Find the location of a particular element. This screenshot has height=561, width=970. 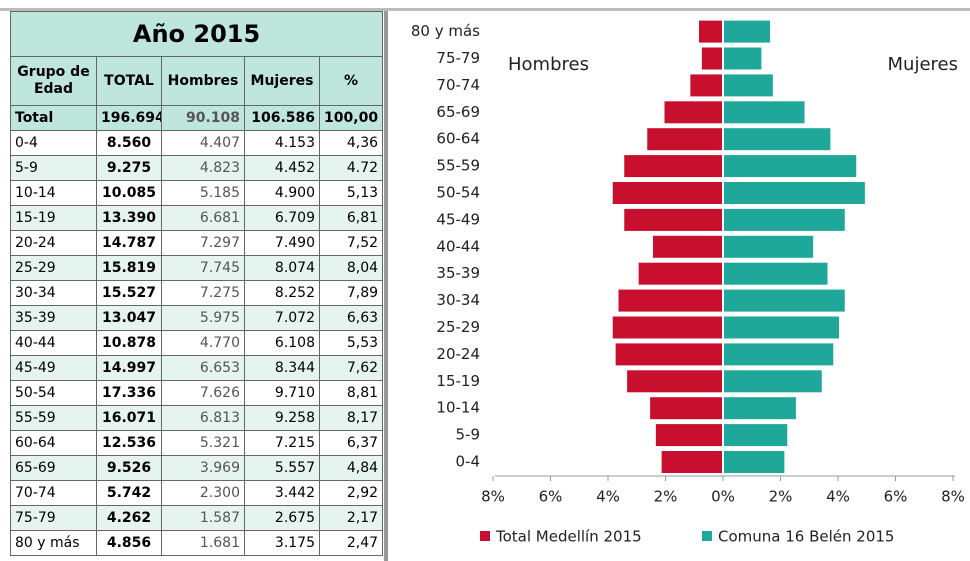

title-row: Año 2015 is located at coordinates (196, 34).